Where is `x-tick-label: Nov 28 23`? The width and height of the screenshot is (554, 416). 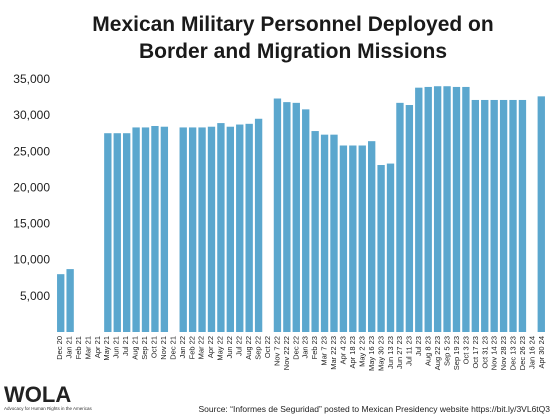 x-tick-label: Nov 28 23 is located at coordinates (503, 353).